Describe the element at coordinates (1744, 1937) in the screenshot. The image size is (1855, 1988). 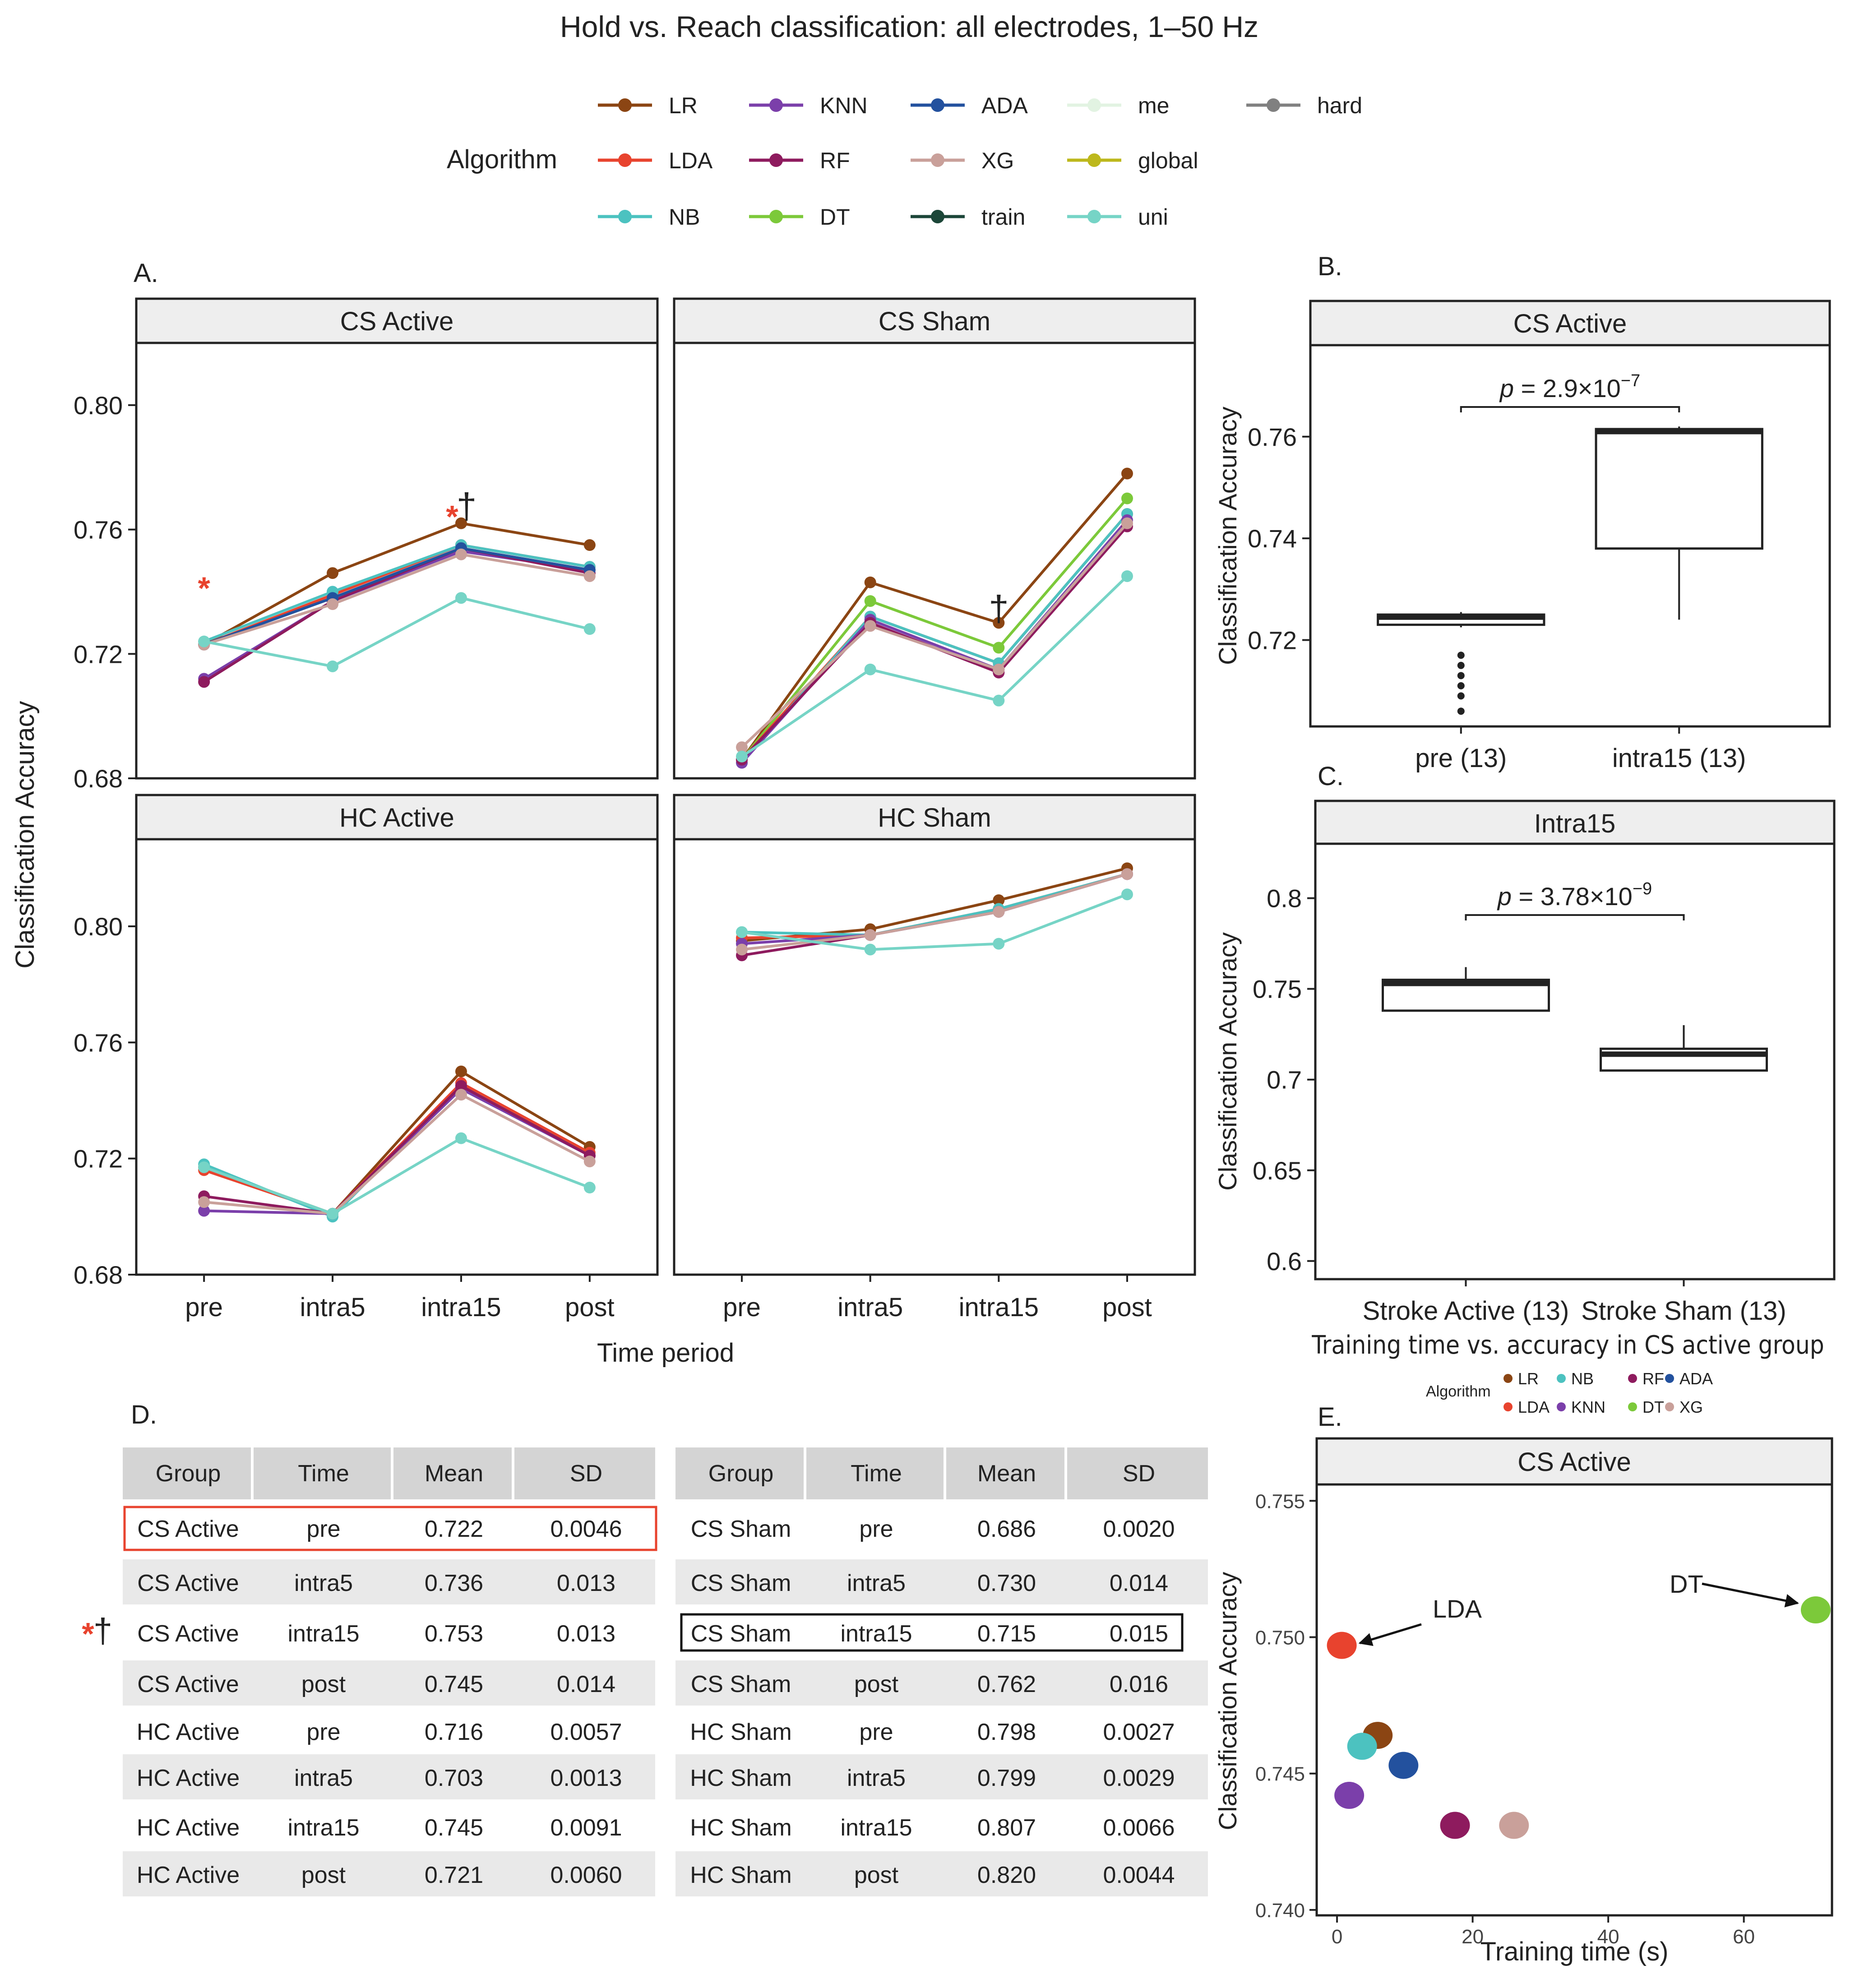
I see `panel-e-x-tick-label-3: 60` at that location.